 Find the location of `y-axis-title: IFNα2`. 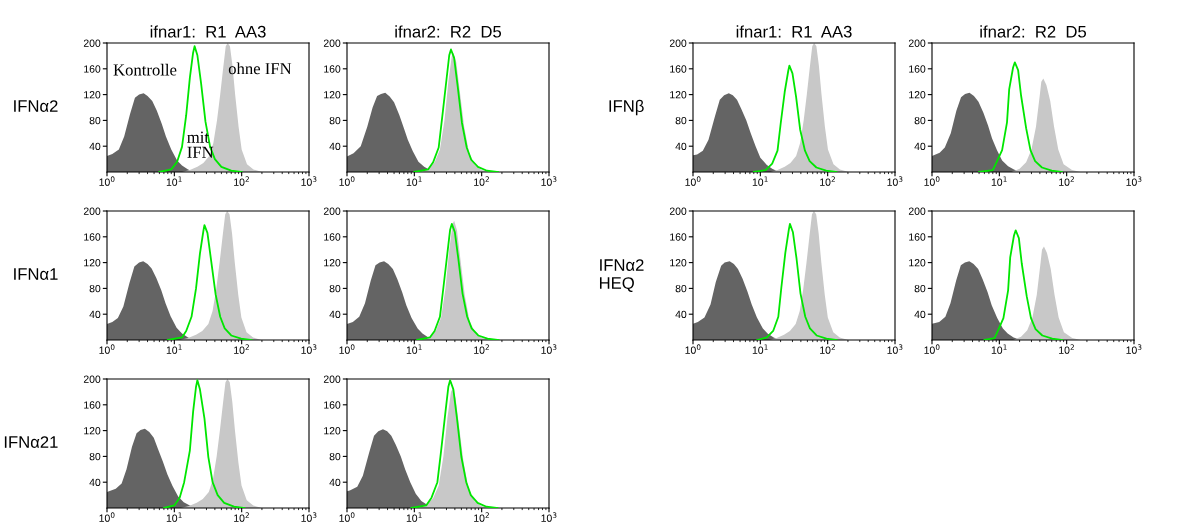

y-axis-title: IFNα2 is located at coordinates (36, 106).